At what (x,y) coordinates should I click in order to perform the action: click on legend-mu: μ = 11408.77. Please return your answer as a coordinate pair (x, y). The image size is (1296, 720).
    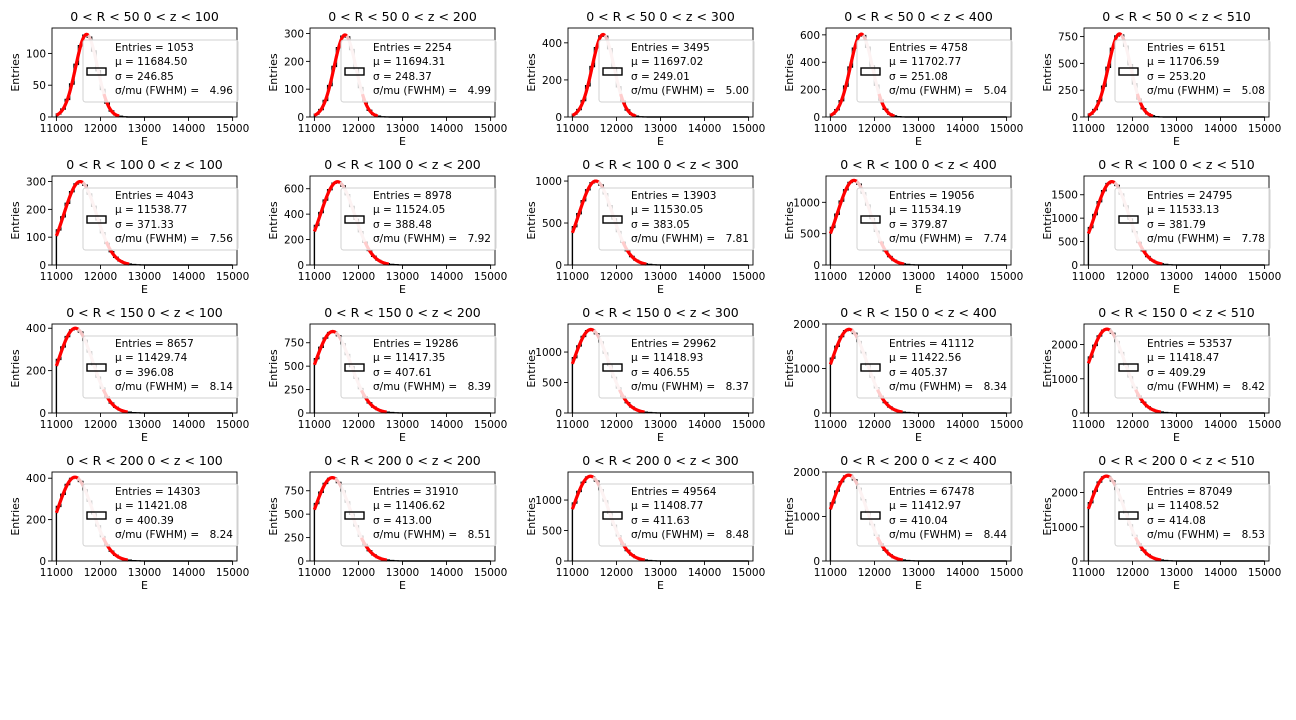
    Looking at the image, I should click on (667, 506).